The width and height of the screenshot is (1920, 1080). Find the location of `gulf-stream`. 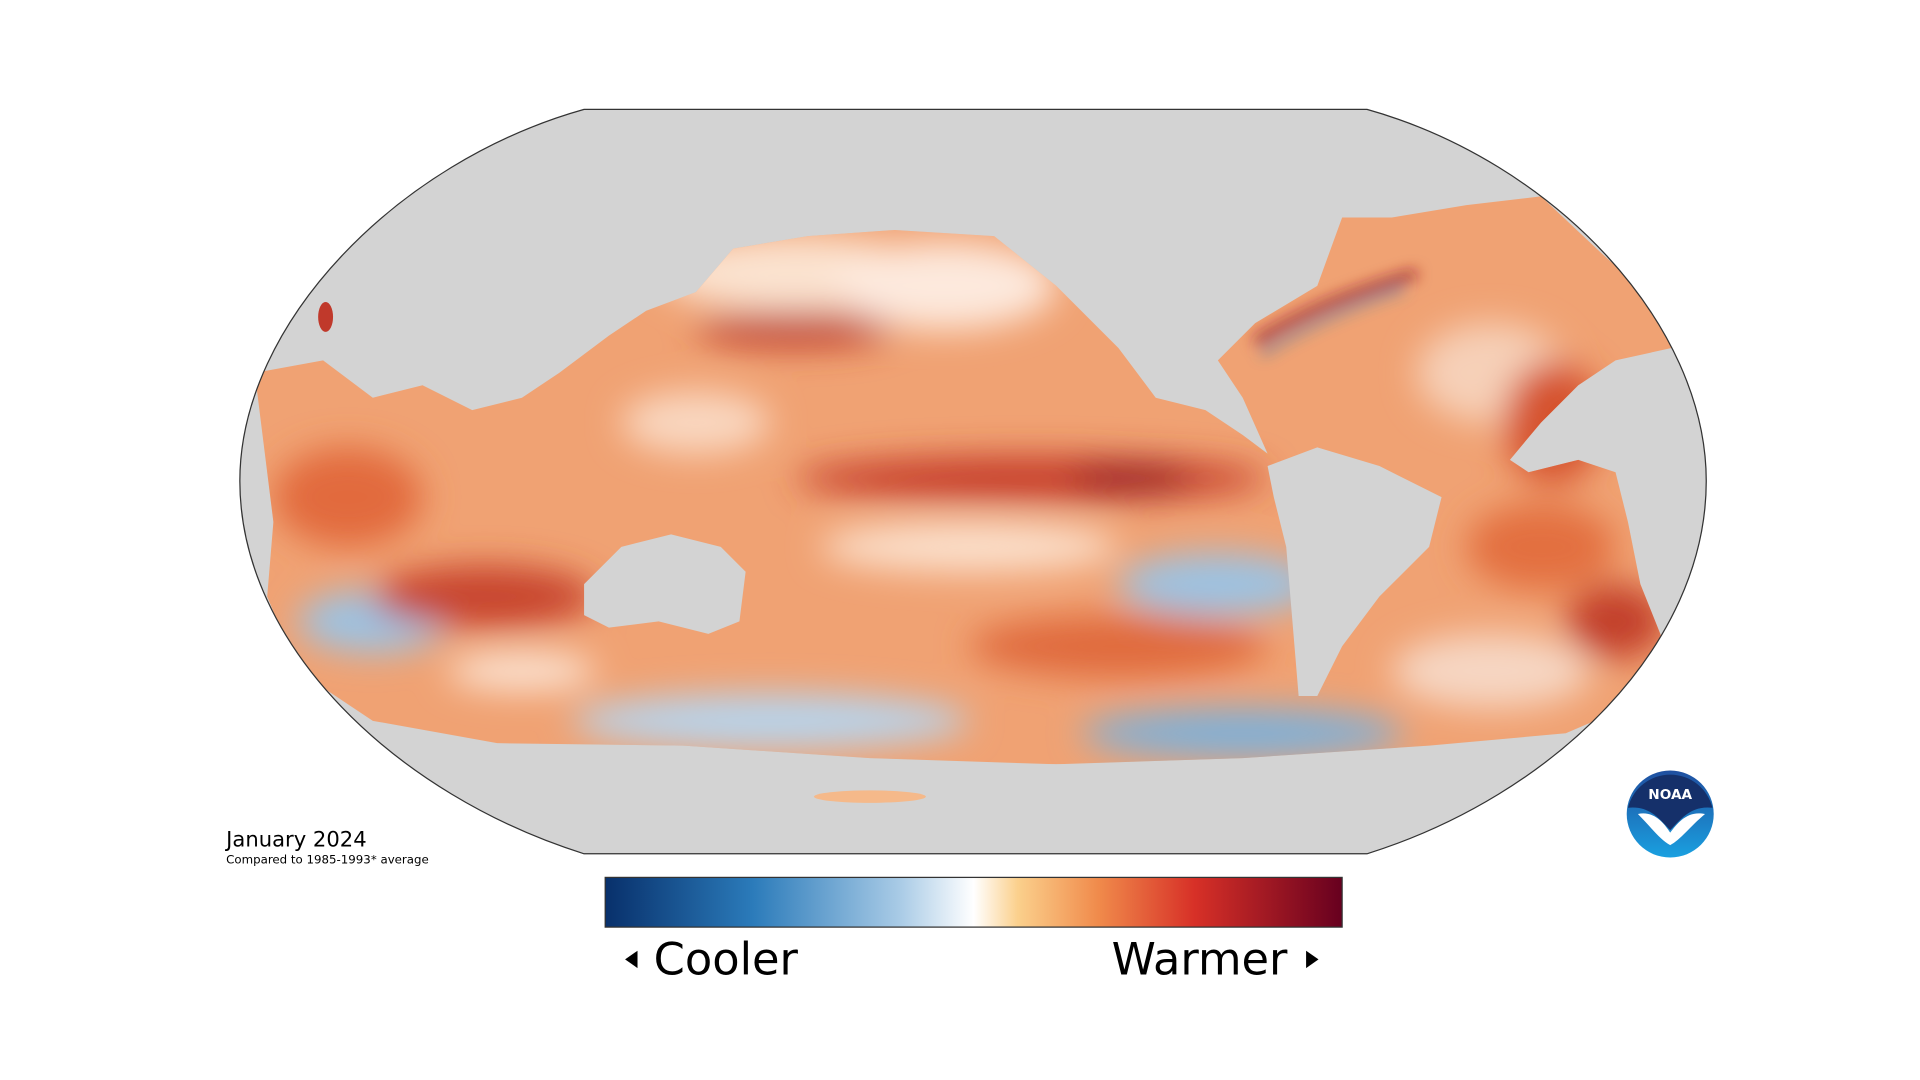

gulf-stream is located at coordinates (1335, 312).